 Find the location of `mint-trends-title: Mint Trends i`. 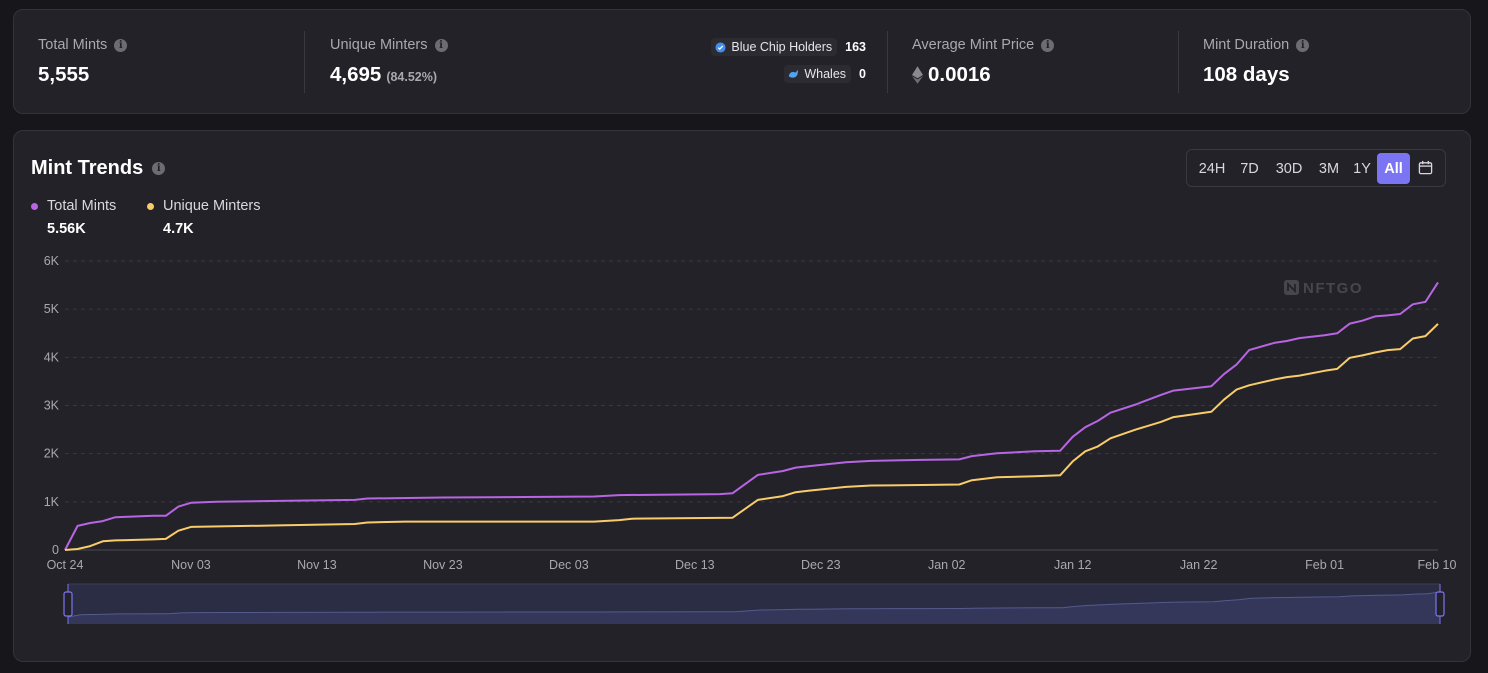

mint-trends-title: Mint Trends i is located at coordinates (98, 168).